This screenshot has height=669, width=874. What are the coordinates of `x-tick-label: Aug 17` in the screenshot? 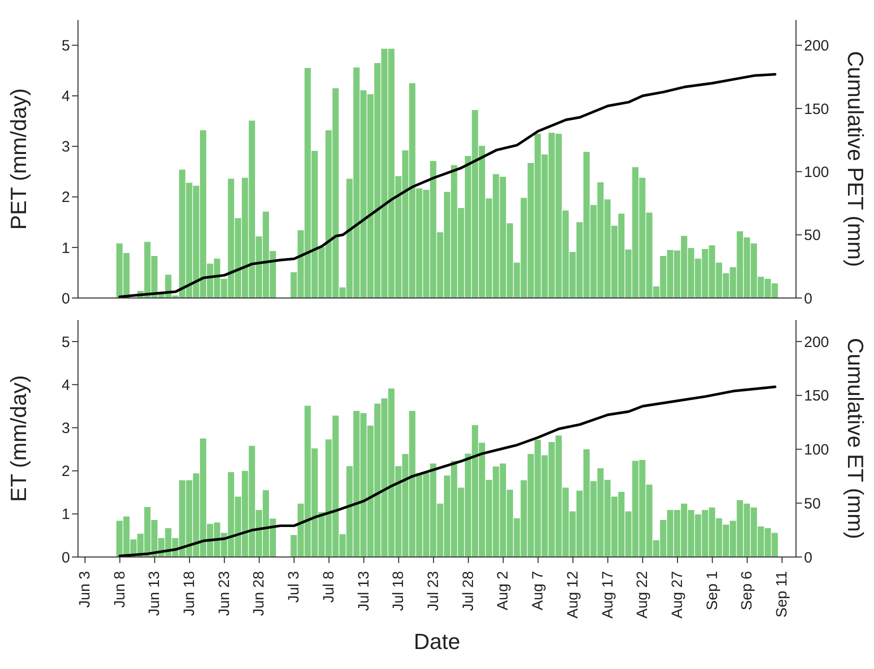 It's located at (607, 595).